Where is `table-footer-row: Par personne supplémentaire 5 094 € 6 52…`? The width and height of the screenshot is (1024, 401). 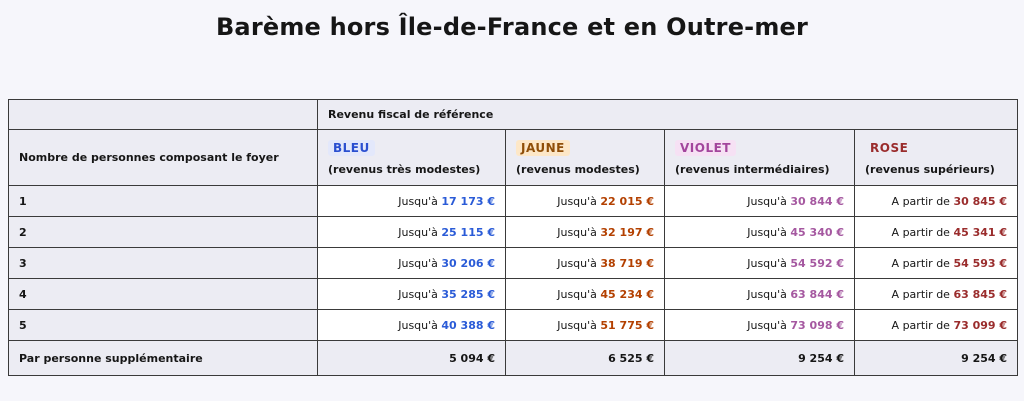 table-footer-row: Par personne supplémentaire 5 094 € 6 52… is located at coordinates (513, 358).